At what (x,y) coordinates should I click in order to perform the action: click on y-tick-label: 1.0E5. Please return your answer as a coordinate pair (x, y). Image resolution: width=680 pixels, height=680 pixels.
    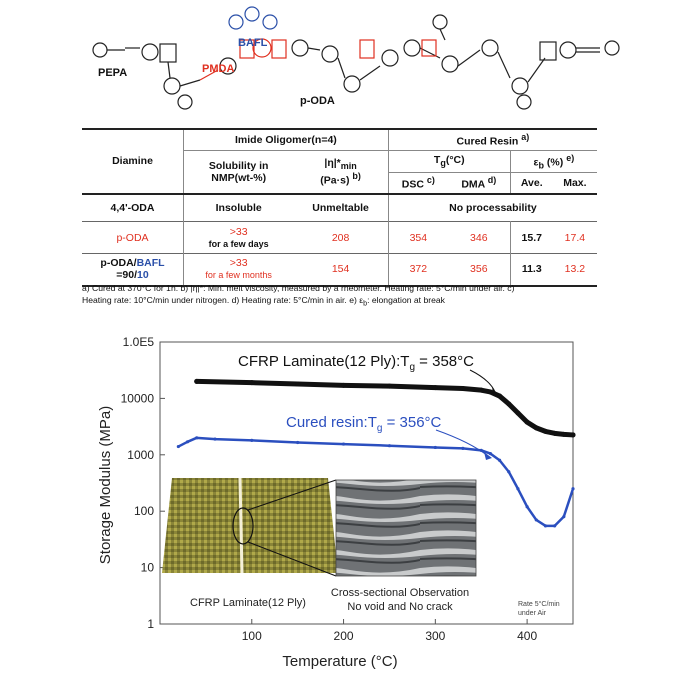
    Looking at the image, I should click on (139, 342).